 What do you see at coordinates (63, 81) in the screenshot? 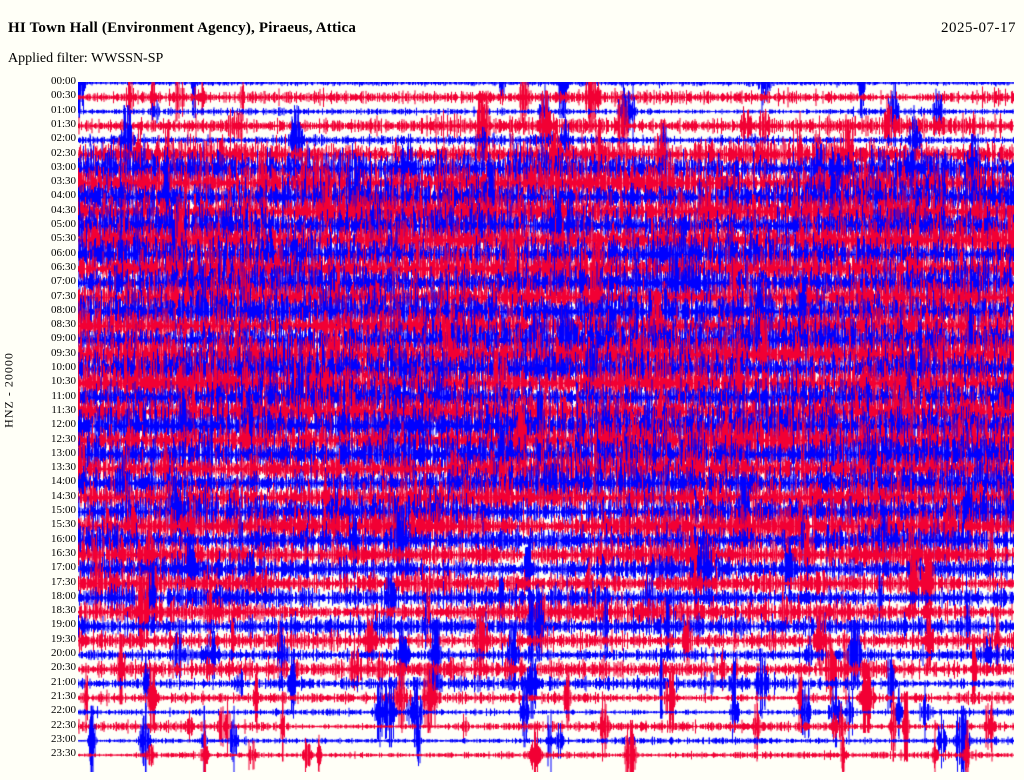
I see `time-axis-label: 00:00` at bounding box center [63, 81].